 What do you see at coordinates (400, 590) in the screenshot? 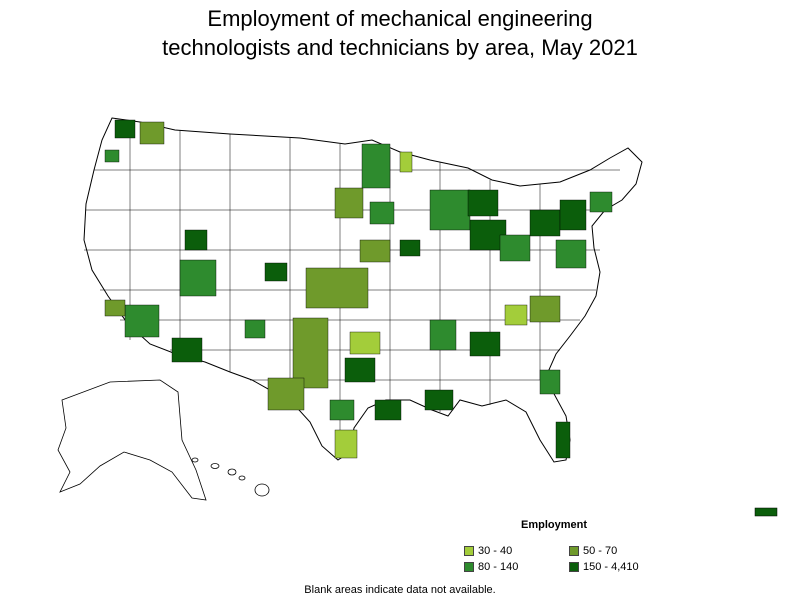
I see `footnote: Blank areas indicate data not available.` at bounding box center [400, 590].